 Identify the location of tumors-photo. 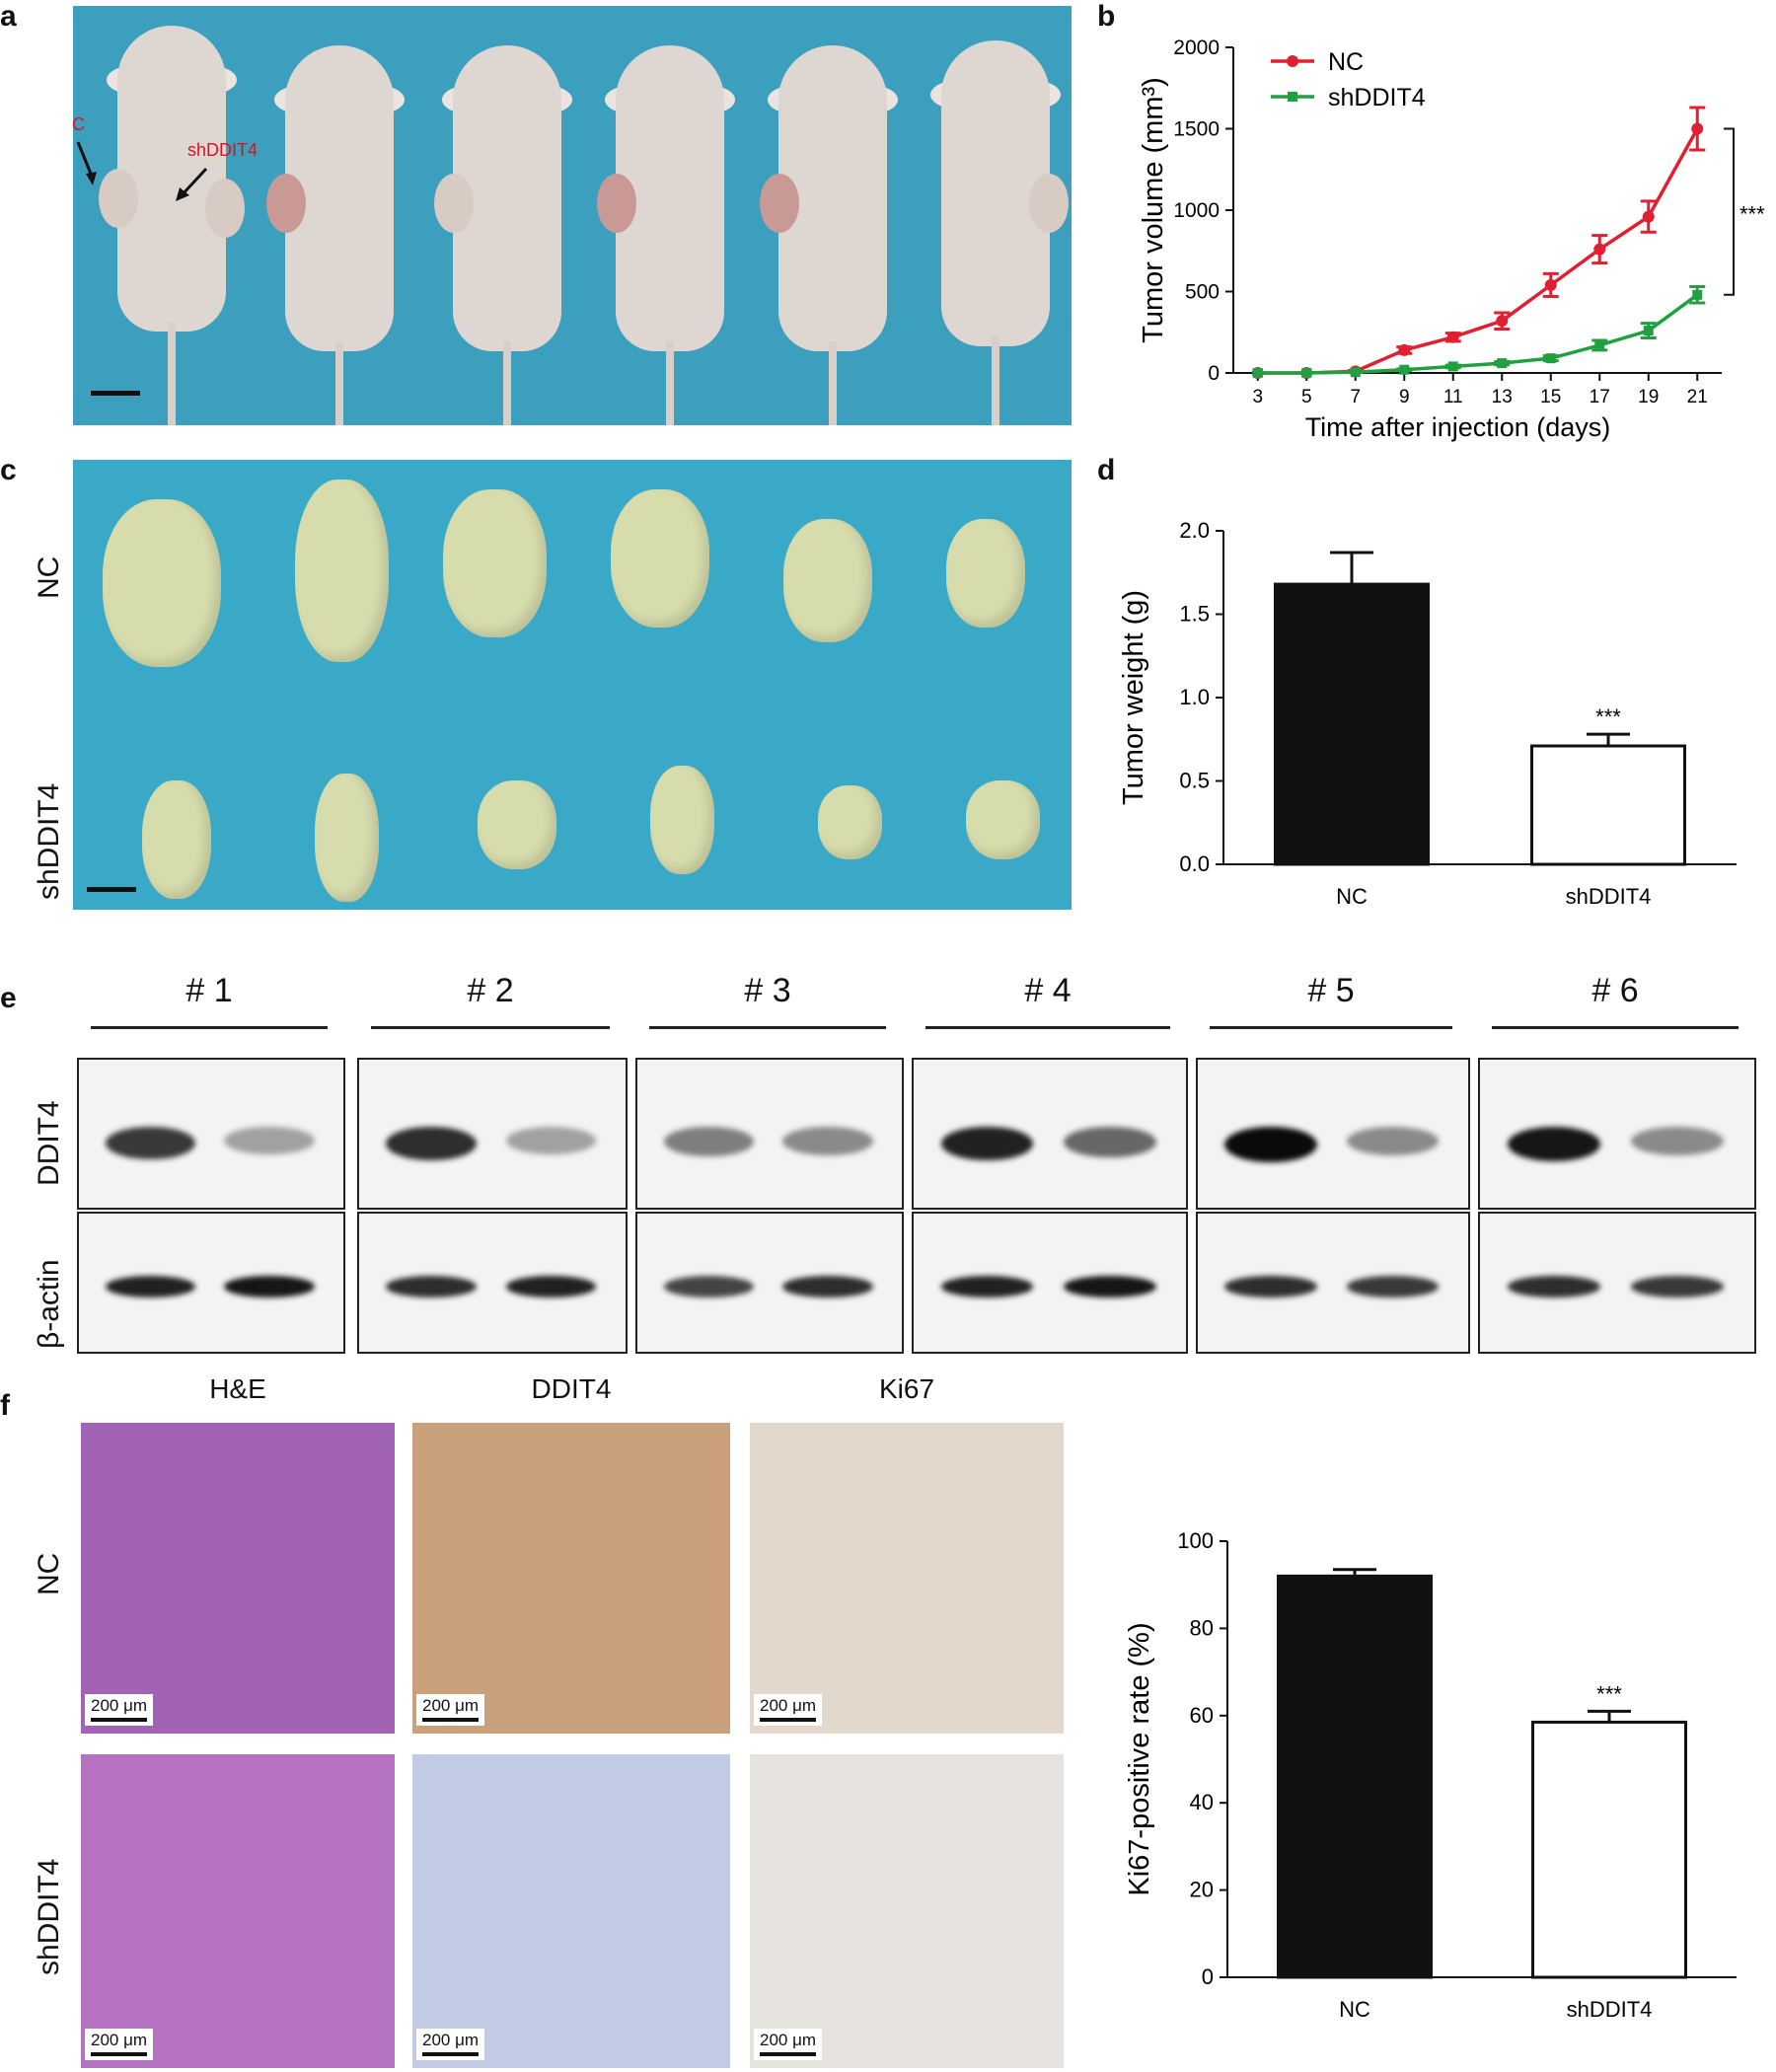
(573, 685).